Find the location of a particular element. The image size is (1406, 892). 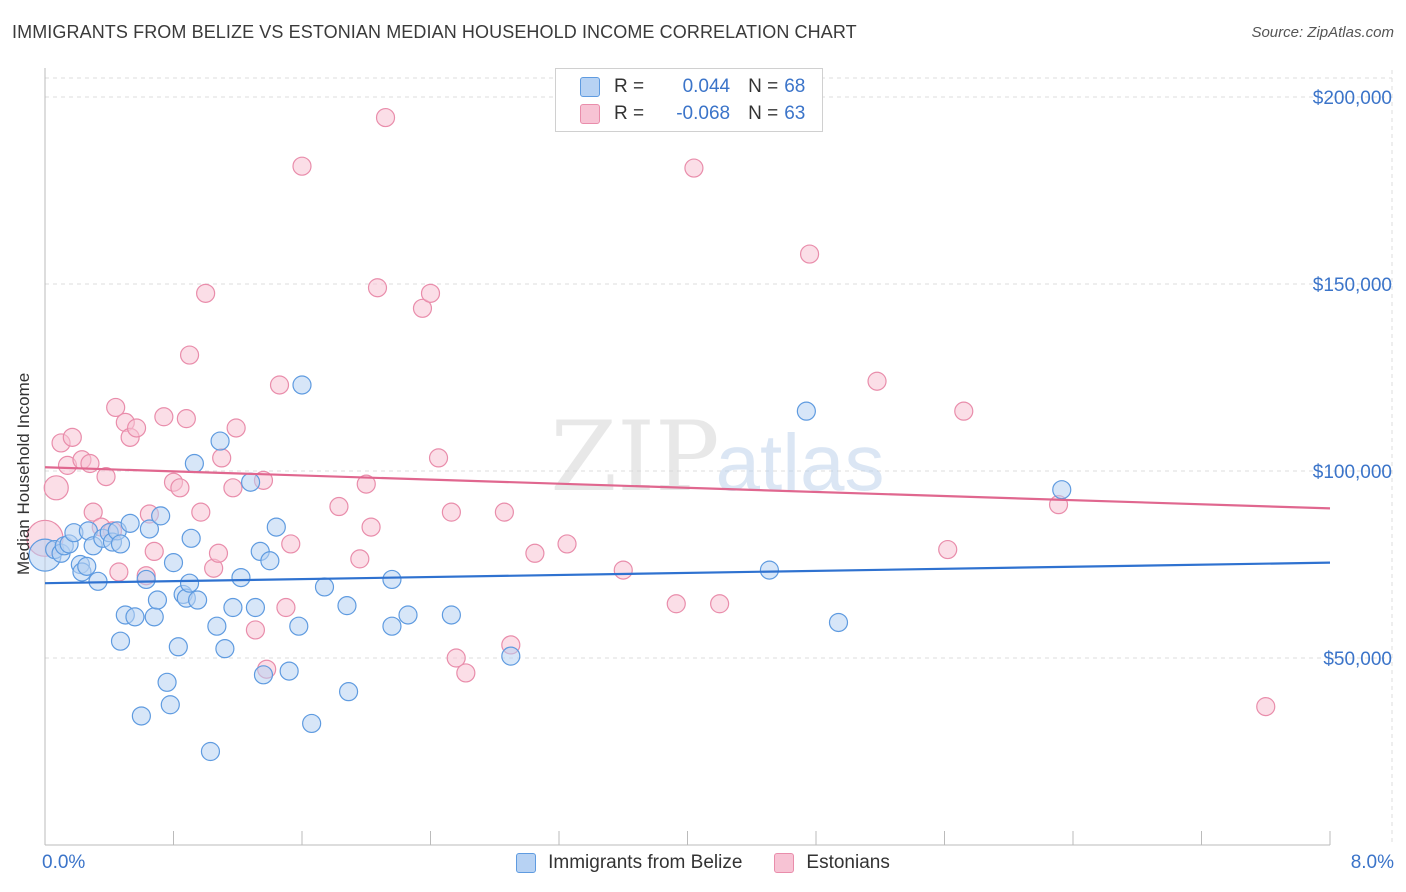

estonians-legend-swatch-icon is located at coordinates (784, 863).